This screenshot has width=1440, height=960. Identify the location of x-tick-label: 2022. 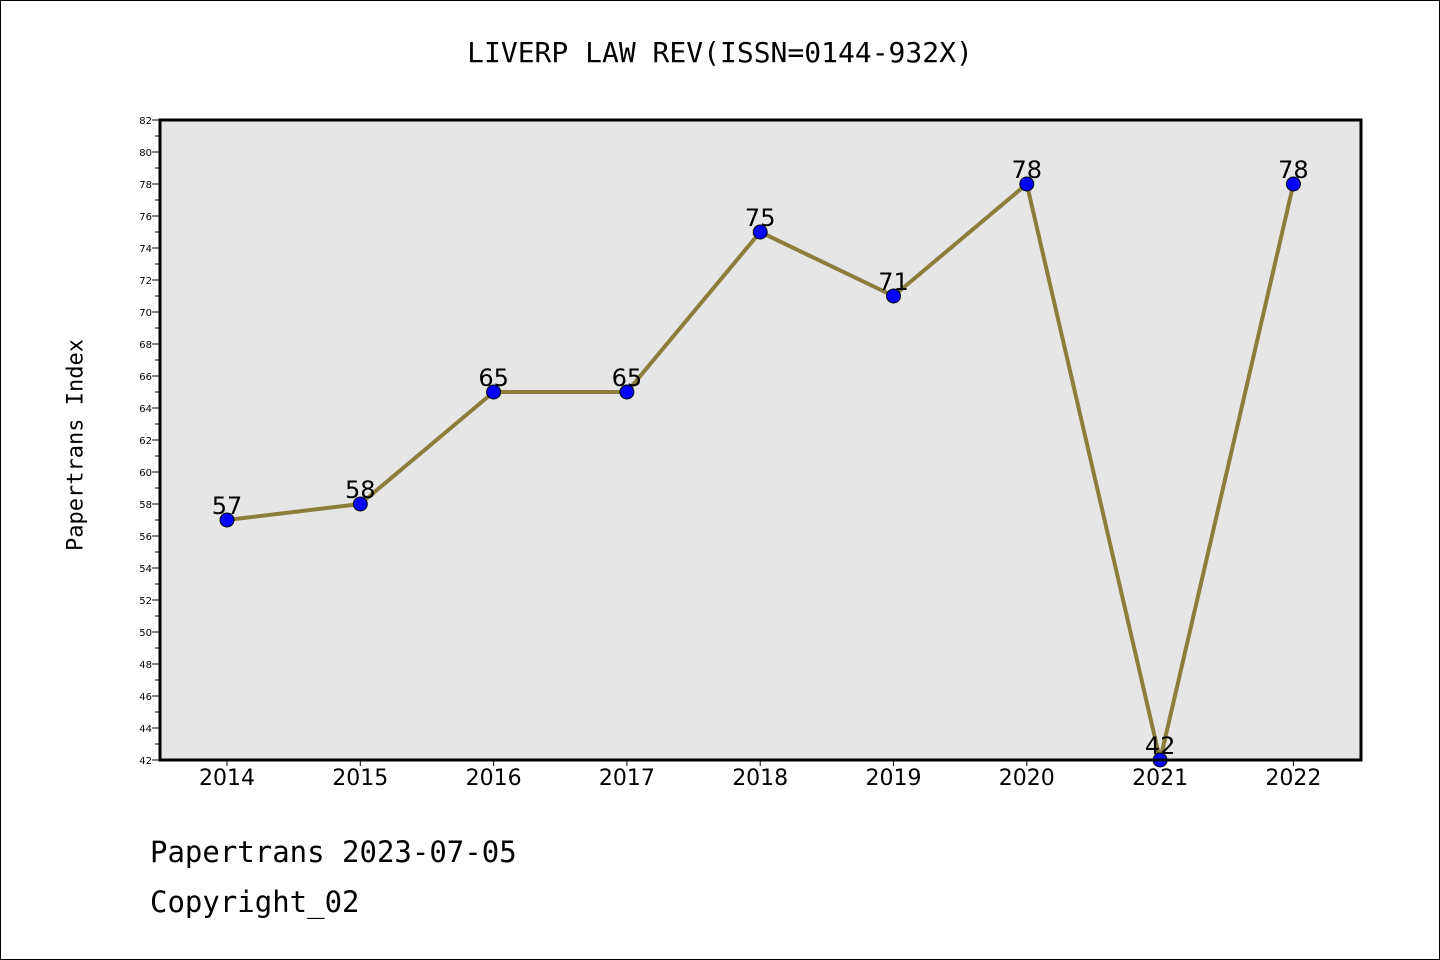
(1293, 778).